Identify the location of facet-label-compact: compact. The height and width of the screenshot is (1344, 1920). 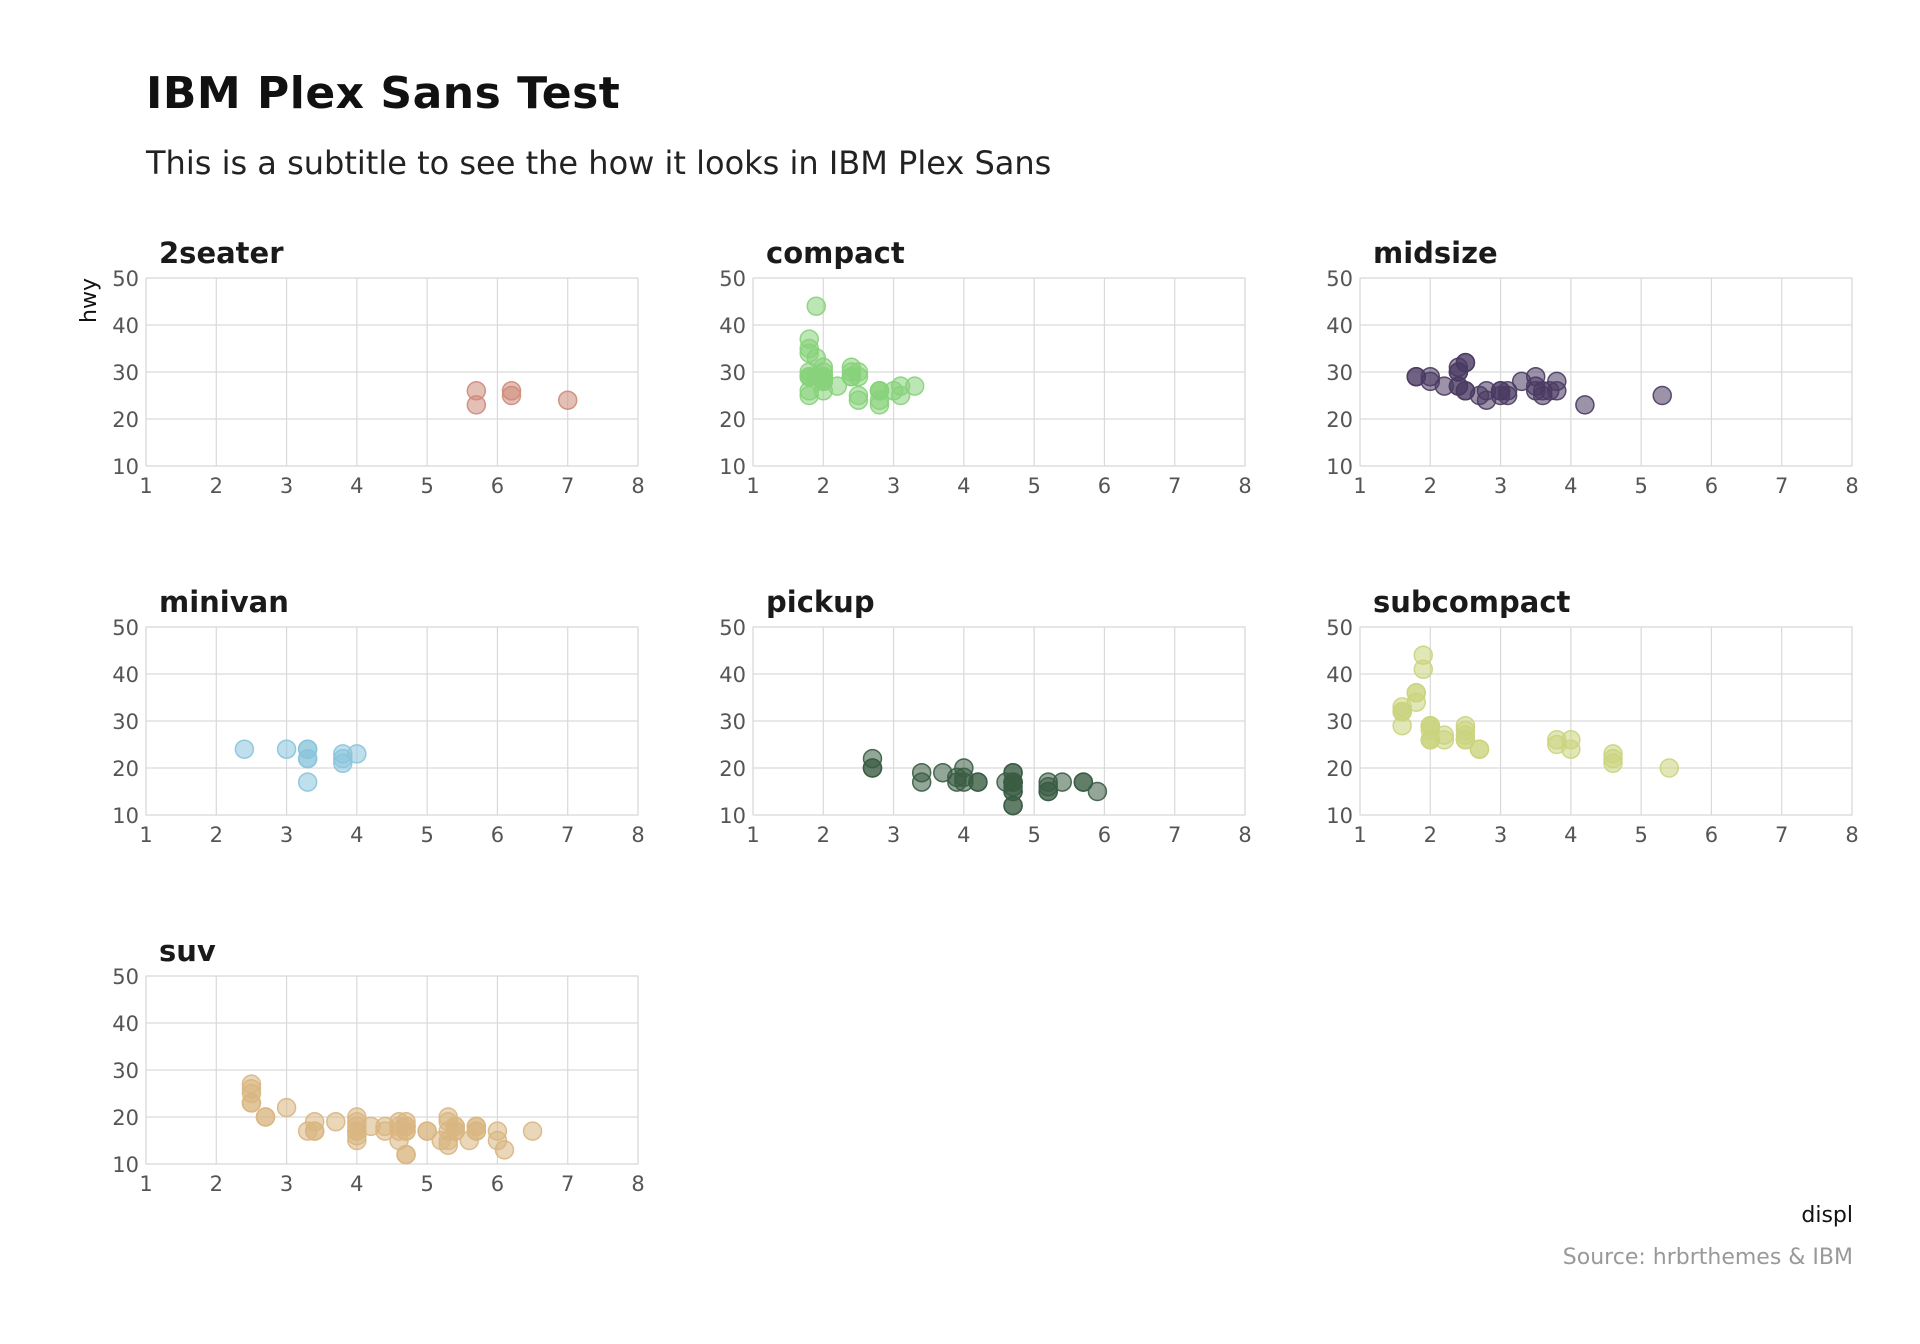
(835, 253).